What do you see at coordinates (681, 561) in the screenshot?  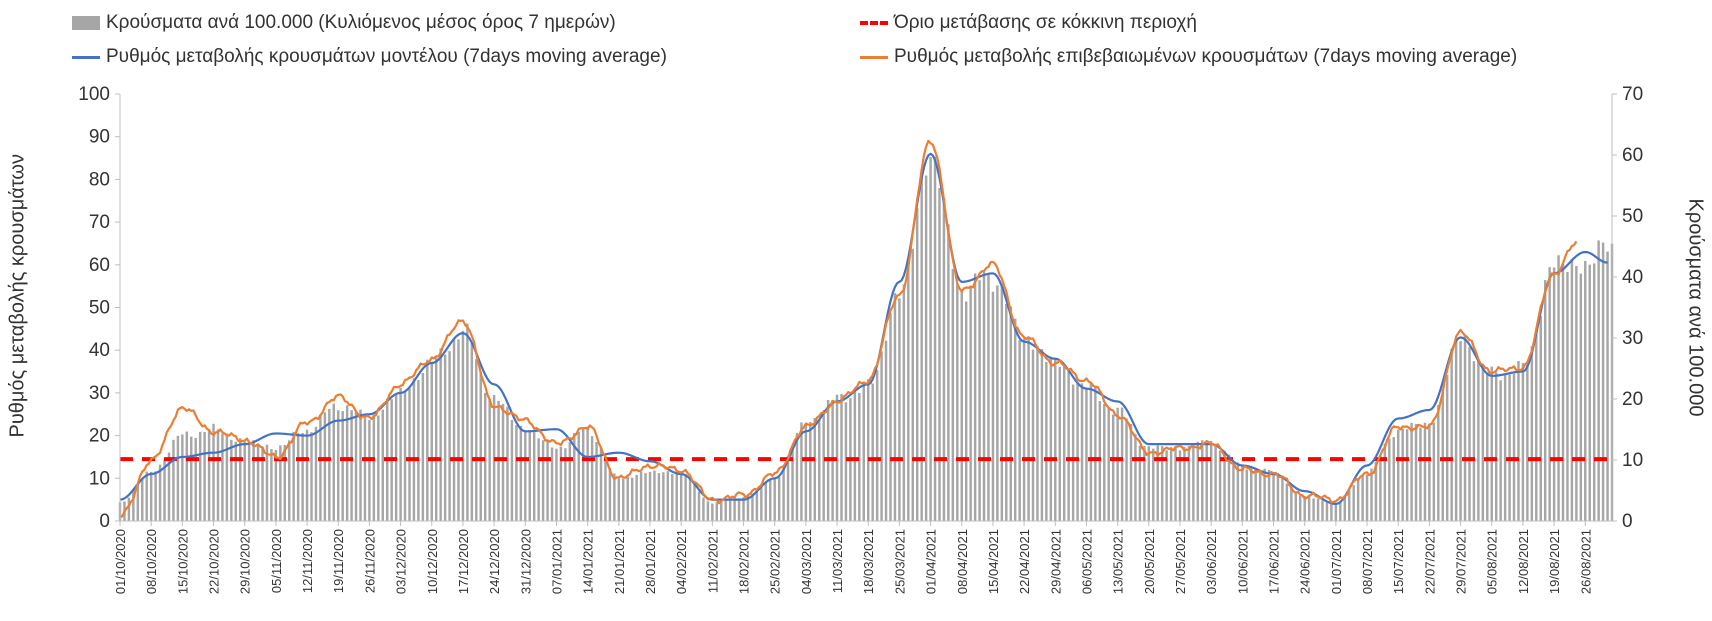 I see `x-tick-label: 04/02/2021` at bounding box center [681, 561].